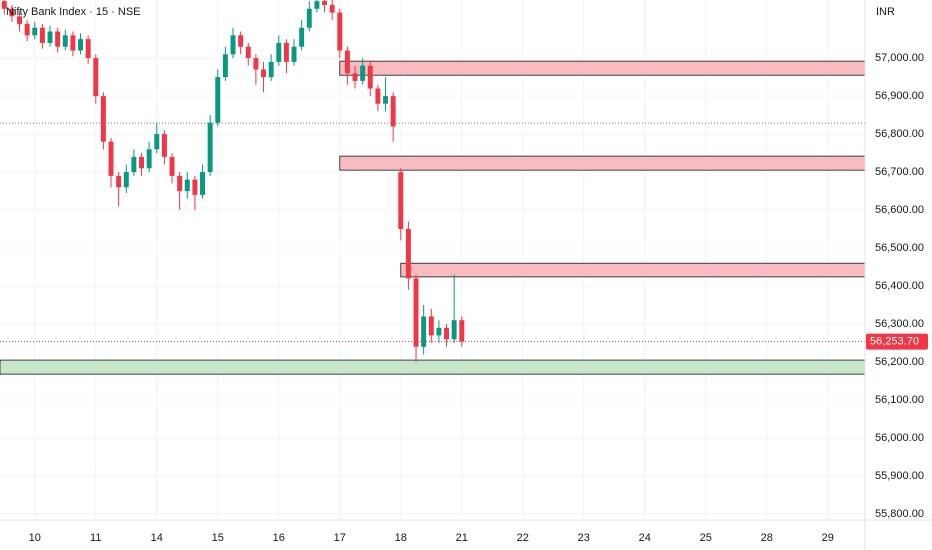 Image resolution: width=932 pixels, height=550 pixels. I want to click on x-tick-label: 25, so click(706, 538).